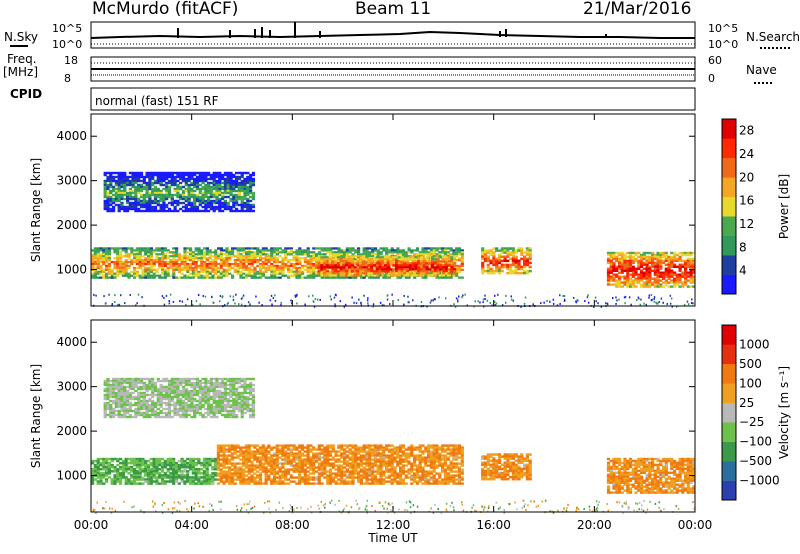 This screenshot has width=800, height=554. I want to click on freq-unit-label: [MHz], so click(21, 72).